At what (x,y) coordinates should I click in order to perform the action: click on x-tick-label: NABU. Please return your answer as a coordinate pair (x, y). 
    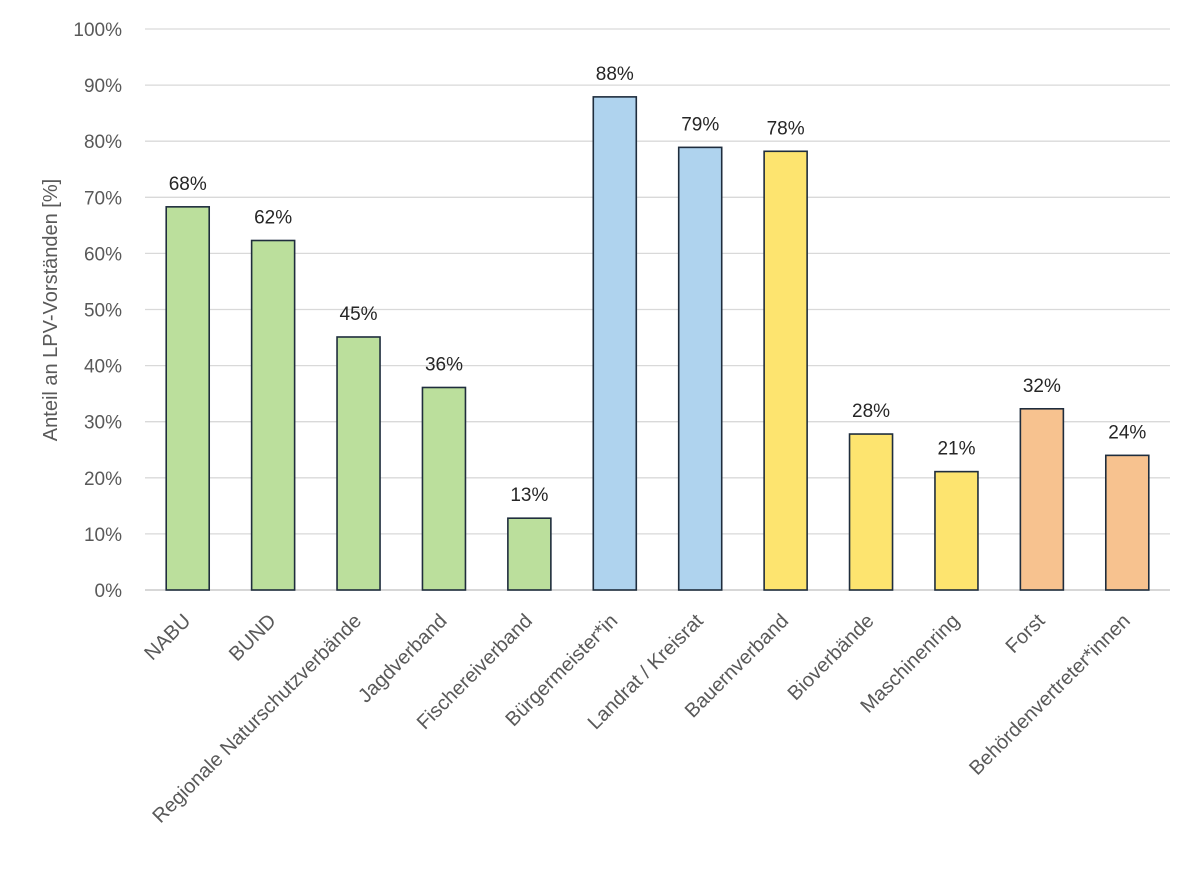
    Looking at the image, I should click on (167, 637).